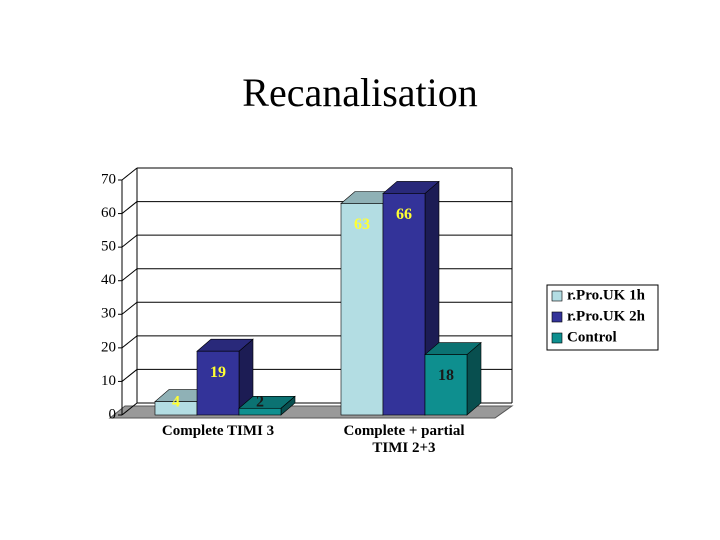 This screenshot has width=720, height=540. What do you see at coordinates (108, 179) in the screenshot?
I see `y-tick-label: 70` at bounding box center [108, 179].